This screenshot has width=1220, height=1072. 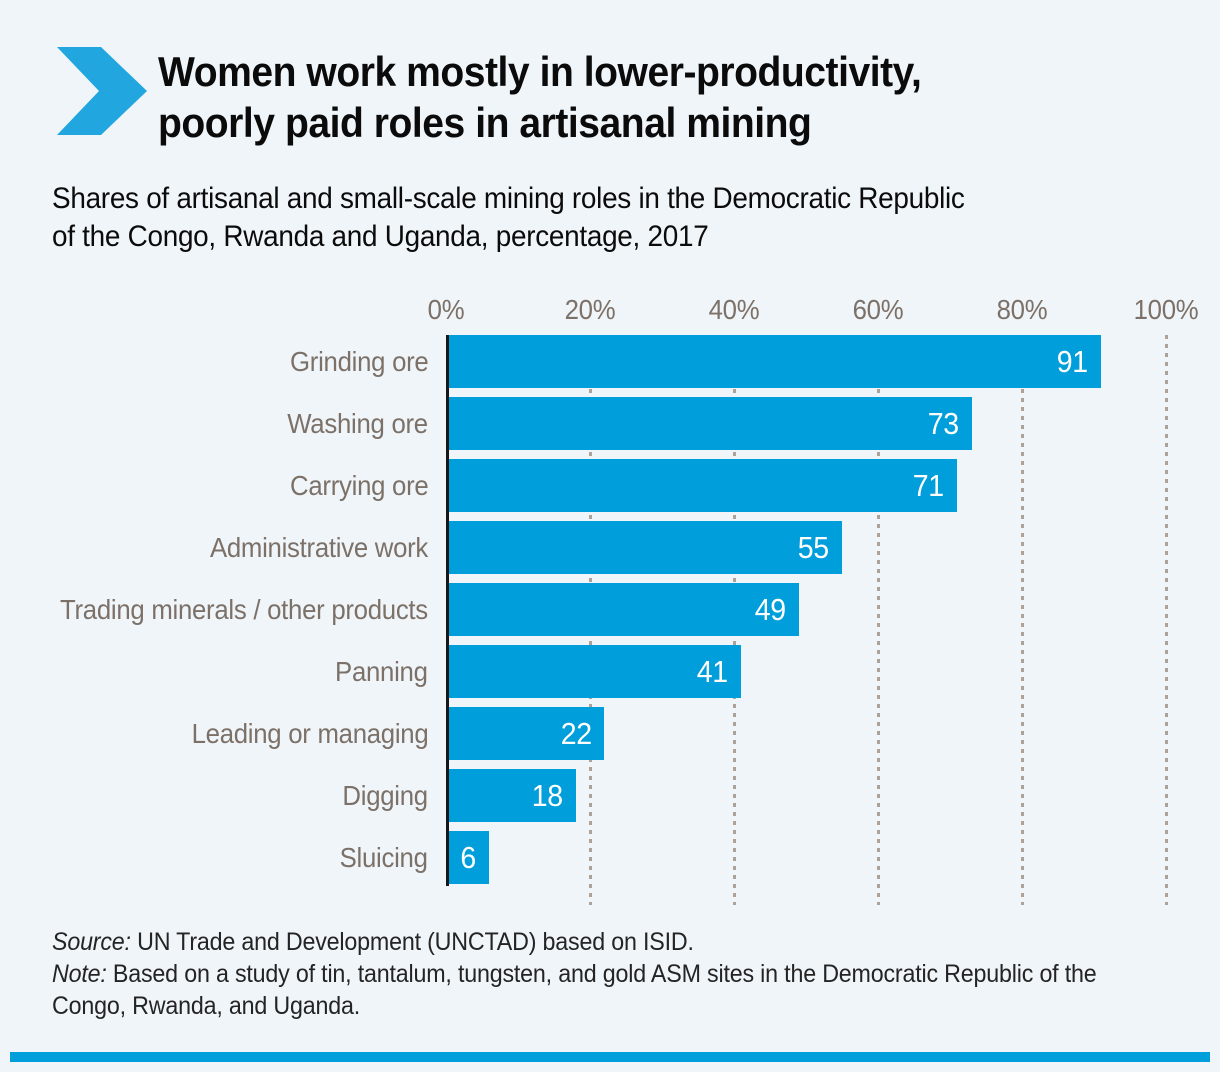 What do you see at coordinates (383, 857) in the screenshot?
I see `category-label: Sluicing` at bounding box center [383, 857].